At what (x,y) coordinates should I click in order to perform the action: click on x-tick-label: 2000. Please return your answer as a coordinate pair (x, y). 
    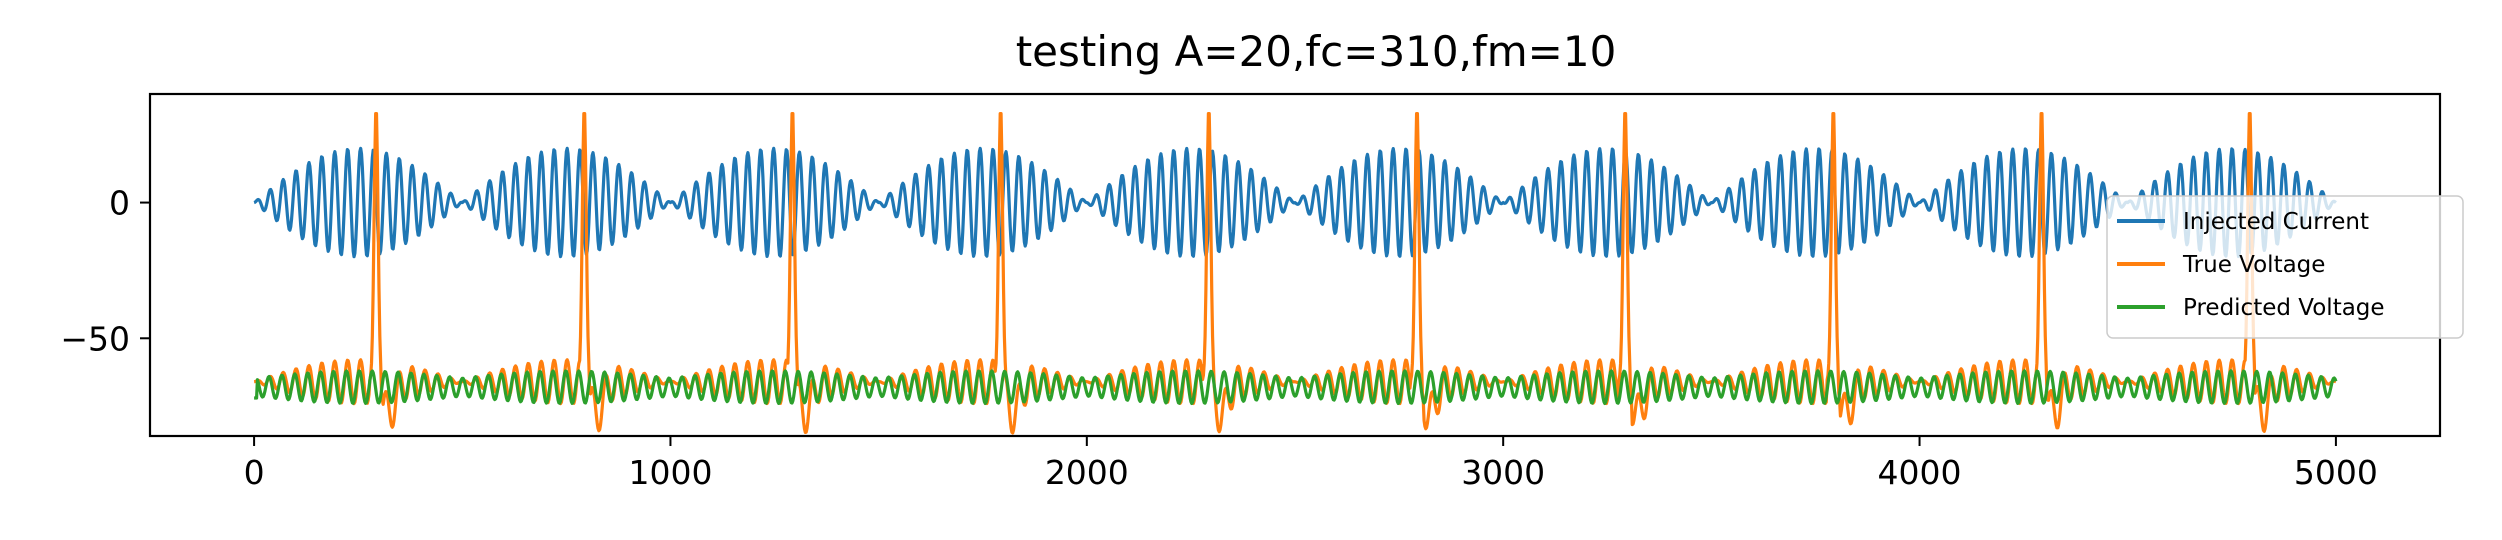
    Looking at the image, I should click on (1087, 472).